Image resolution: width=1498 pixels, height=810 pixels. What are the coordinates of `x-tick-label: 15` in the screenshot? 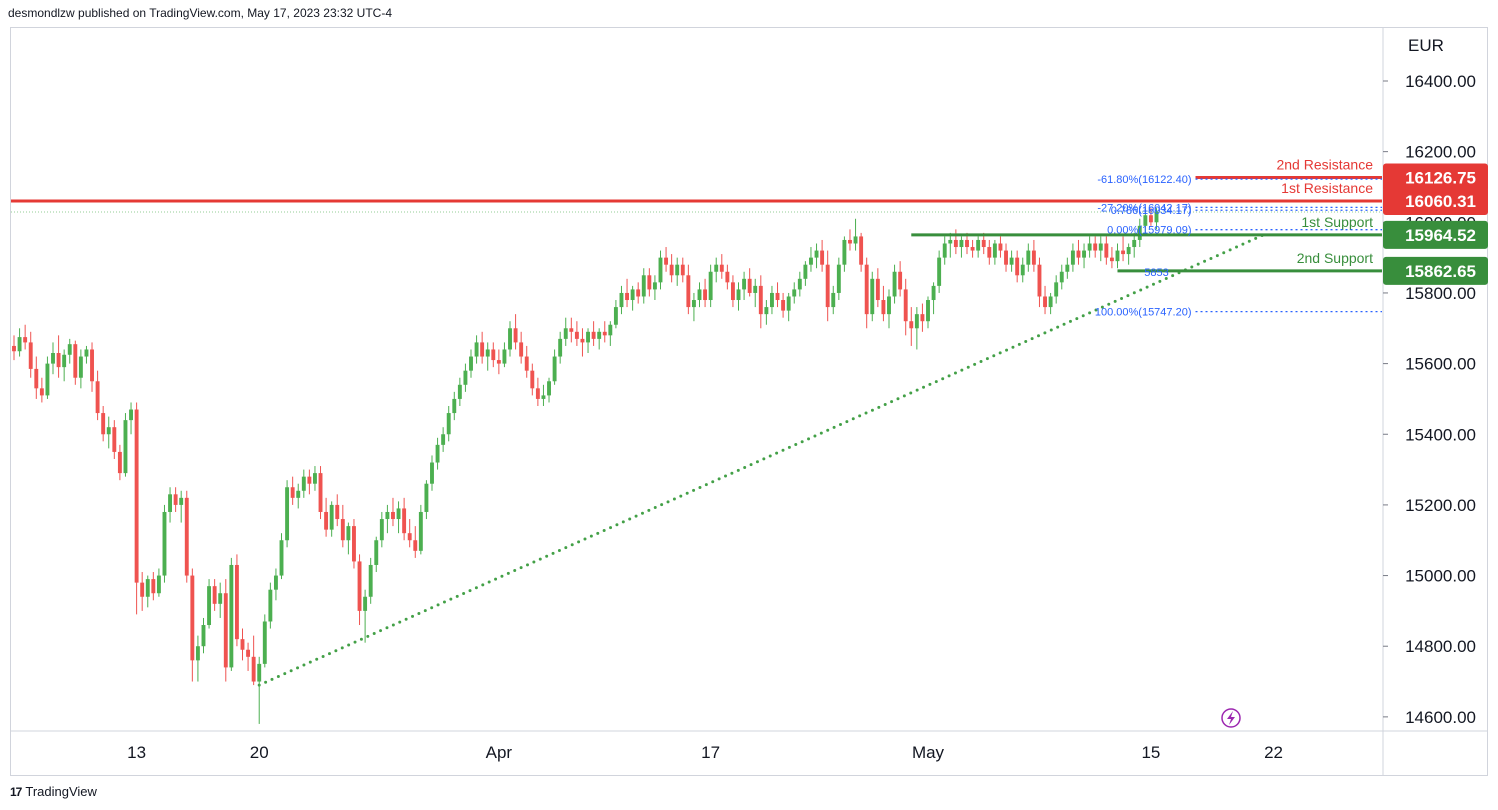 It's located at (1150, 752).